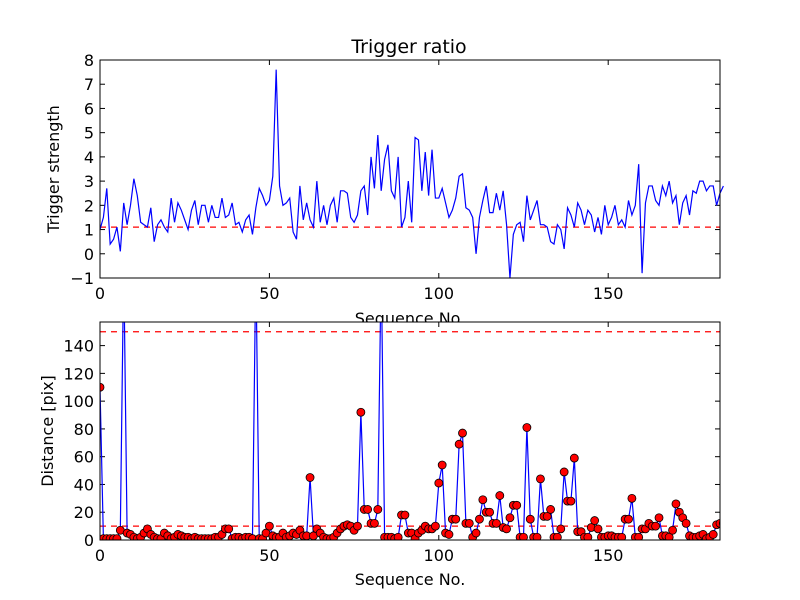  Describe the element at coordinates (608, 555) in the screenshot. I see `bottom-x-tick-label: 150` at that location.